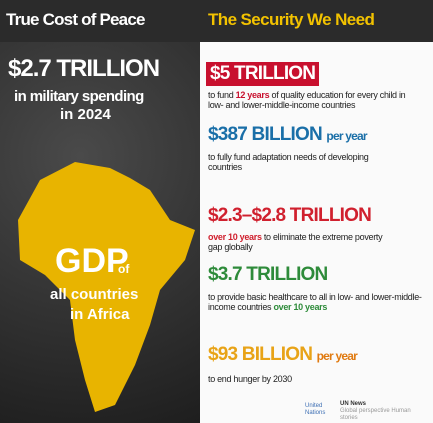 The image size is (433, 423). Describe the element at coordinates (265, 134) in the screenshot. I see `amount: $387 BILLION` at that location.